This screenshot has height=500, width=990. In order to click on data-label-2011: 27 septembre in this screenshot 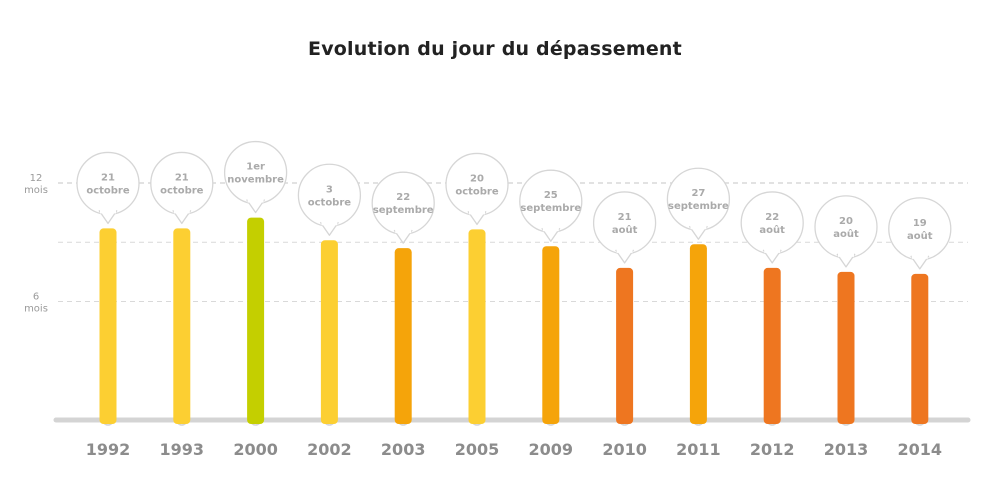, I will do `click(698, 200)`.